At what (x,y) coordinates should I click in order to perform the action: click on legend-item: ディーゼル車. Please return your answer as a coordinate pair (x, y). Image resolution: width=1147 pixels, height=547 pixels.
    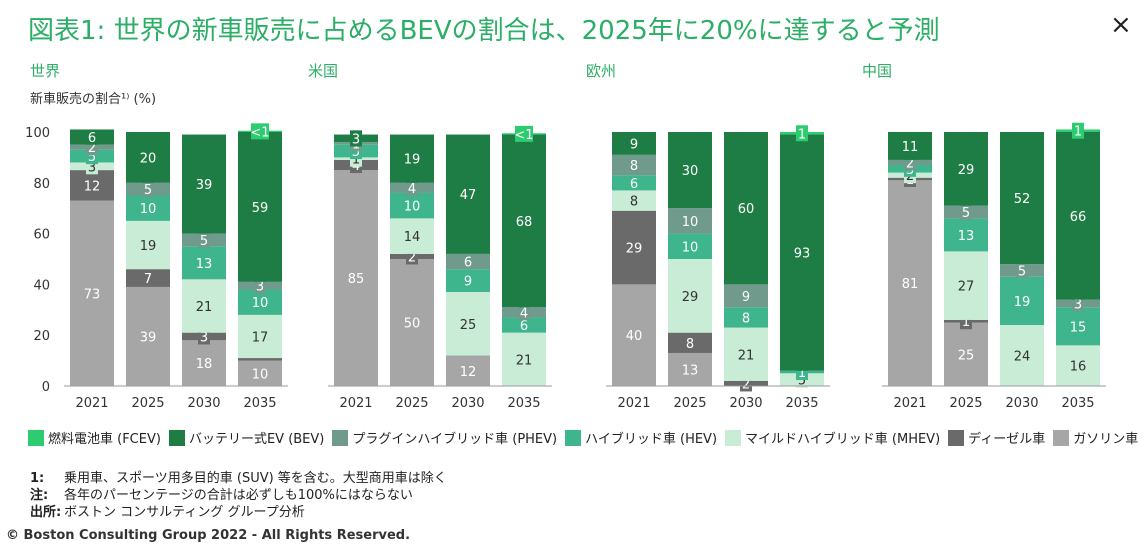
    Looking at the image, I should click on (996, 437).